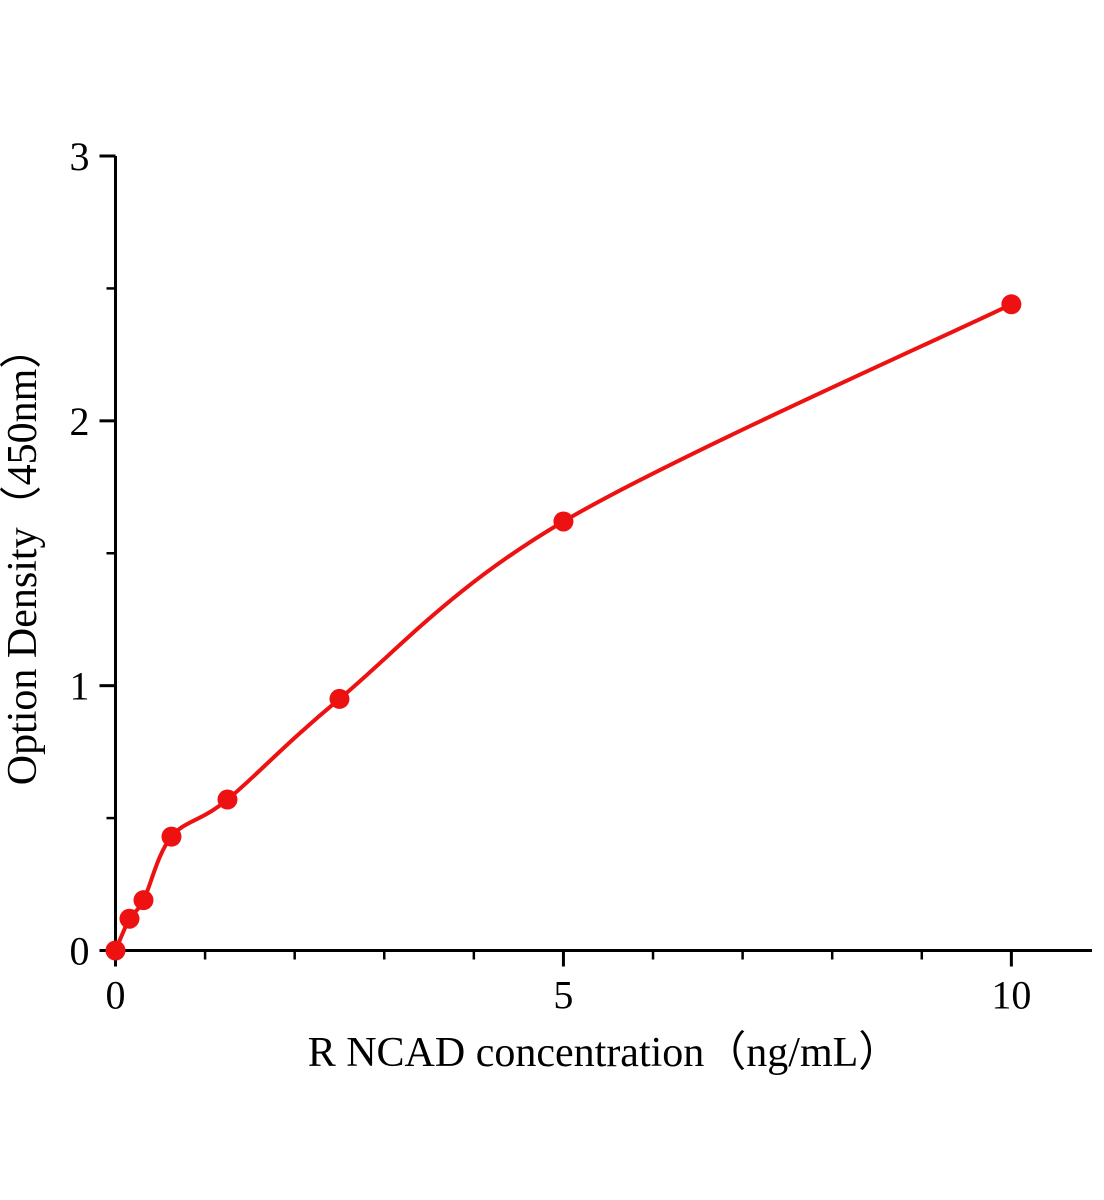 The image size is (1104, 1200). Describe the element at coordinates (604, 1053) in the screenshot. I see `x-axis-label: R NCAD concentration（ng/mL）` at that location.